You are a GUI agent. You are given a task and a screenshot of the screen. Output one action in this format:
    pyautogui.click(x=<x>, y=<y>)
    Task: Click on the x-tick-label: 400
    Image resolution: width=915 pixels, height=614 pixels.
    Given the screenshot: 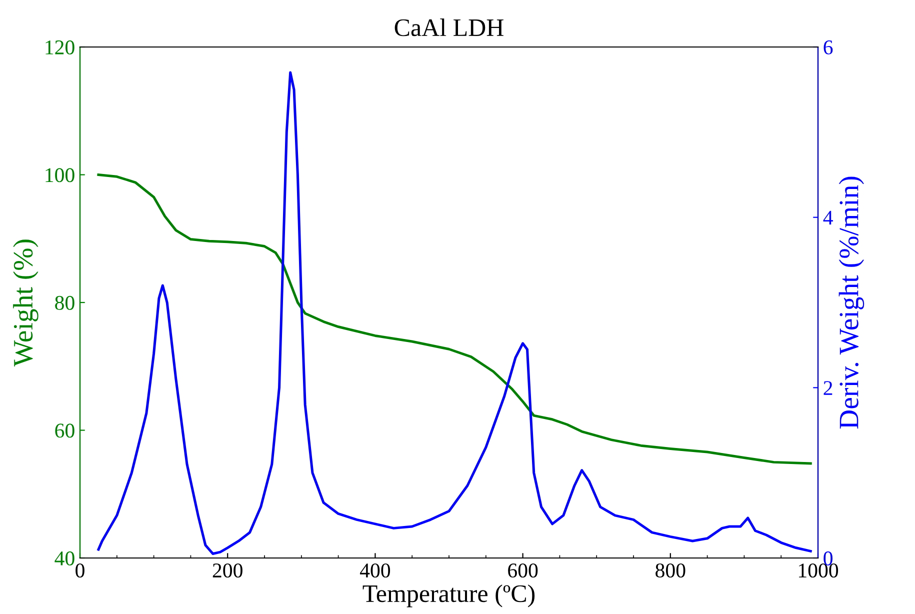 What is the action you would take?
    pyautogui.click(x=375, y=570)
    